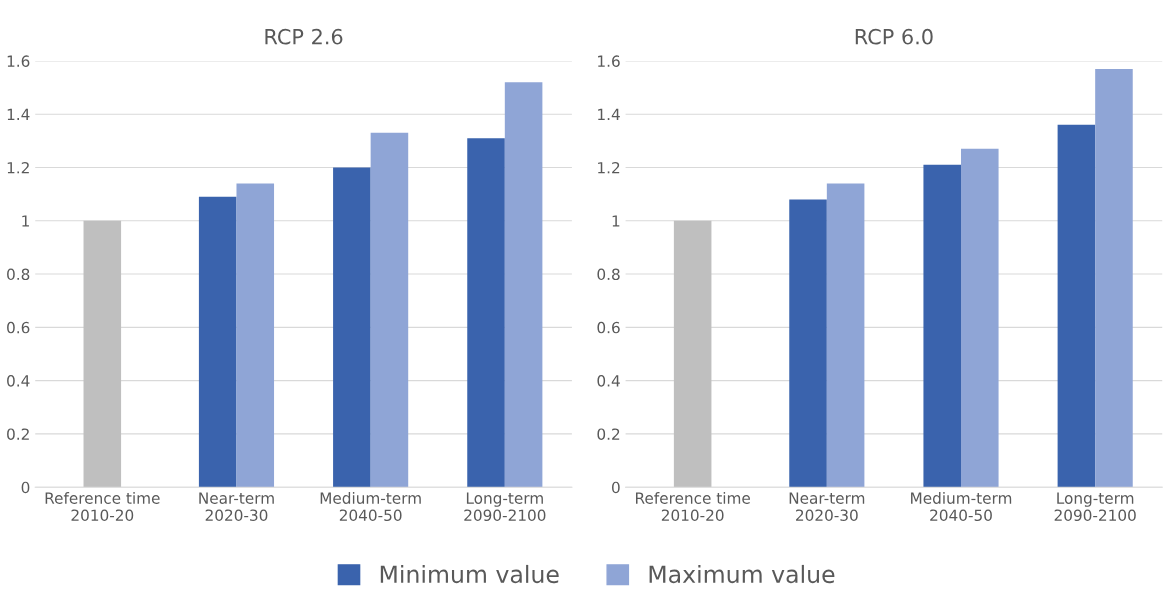  I want to click on chart-title: RCP 6.0, so click(894, 36).